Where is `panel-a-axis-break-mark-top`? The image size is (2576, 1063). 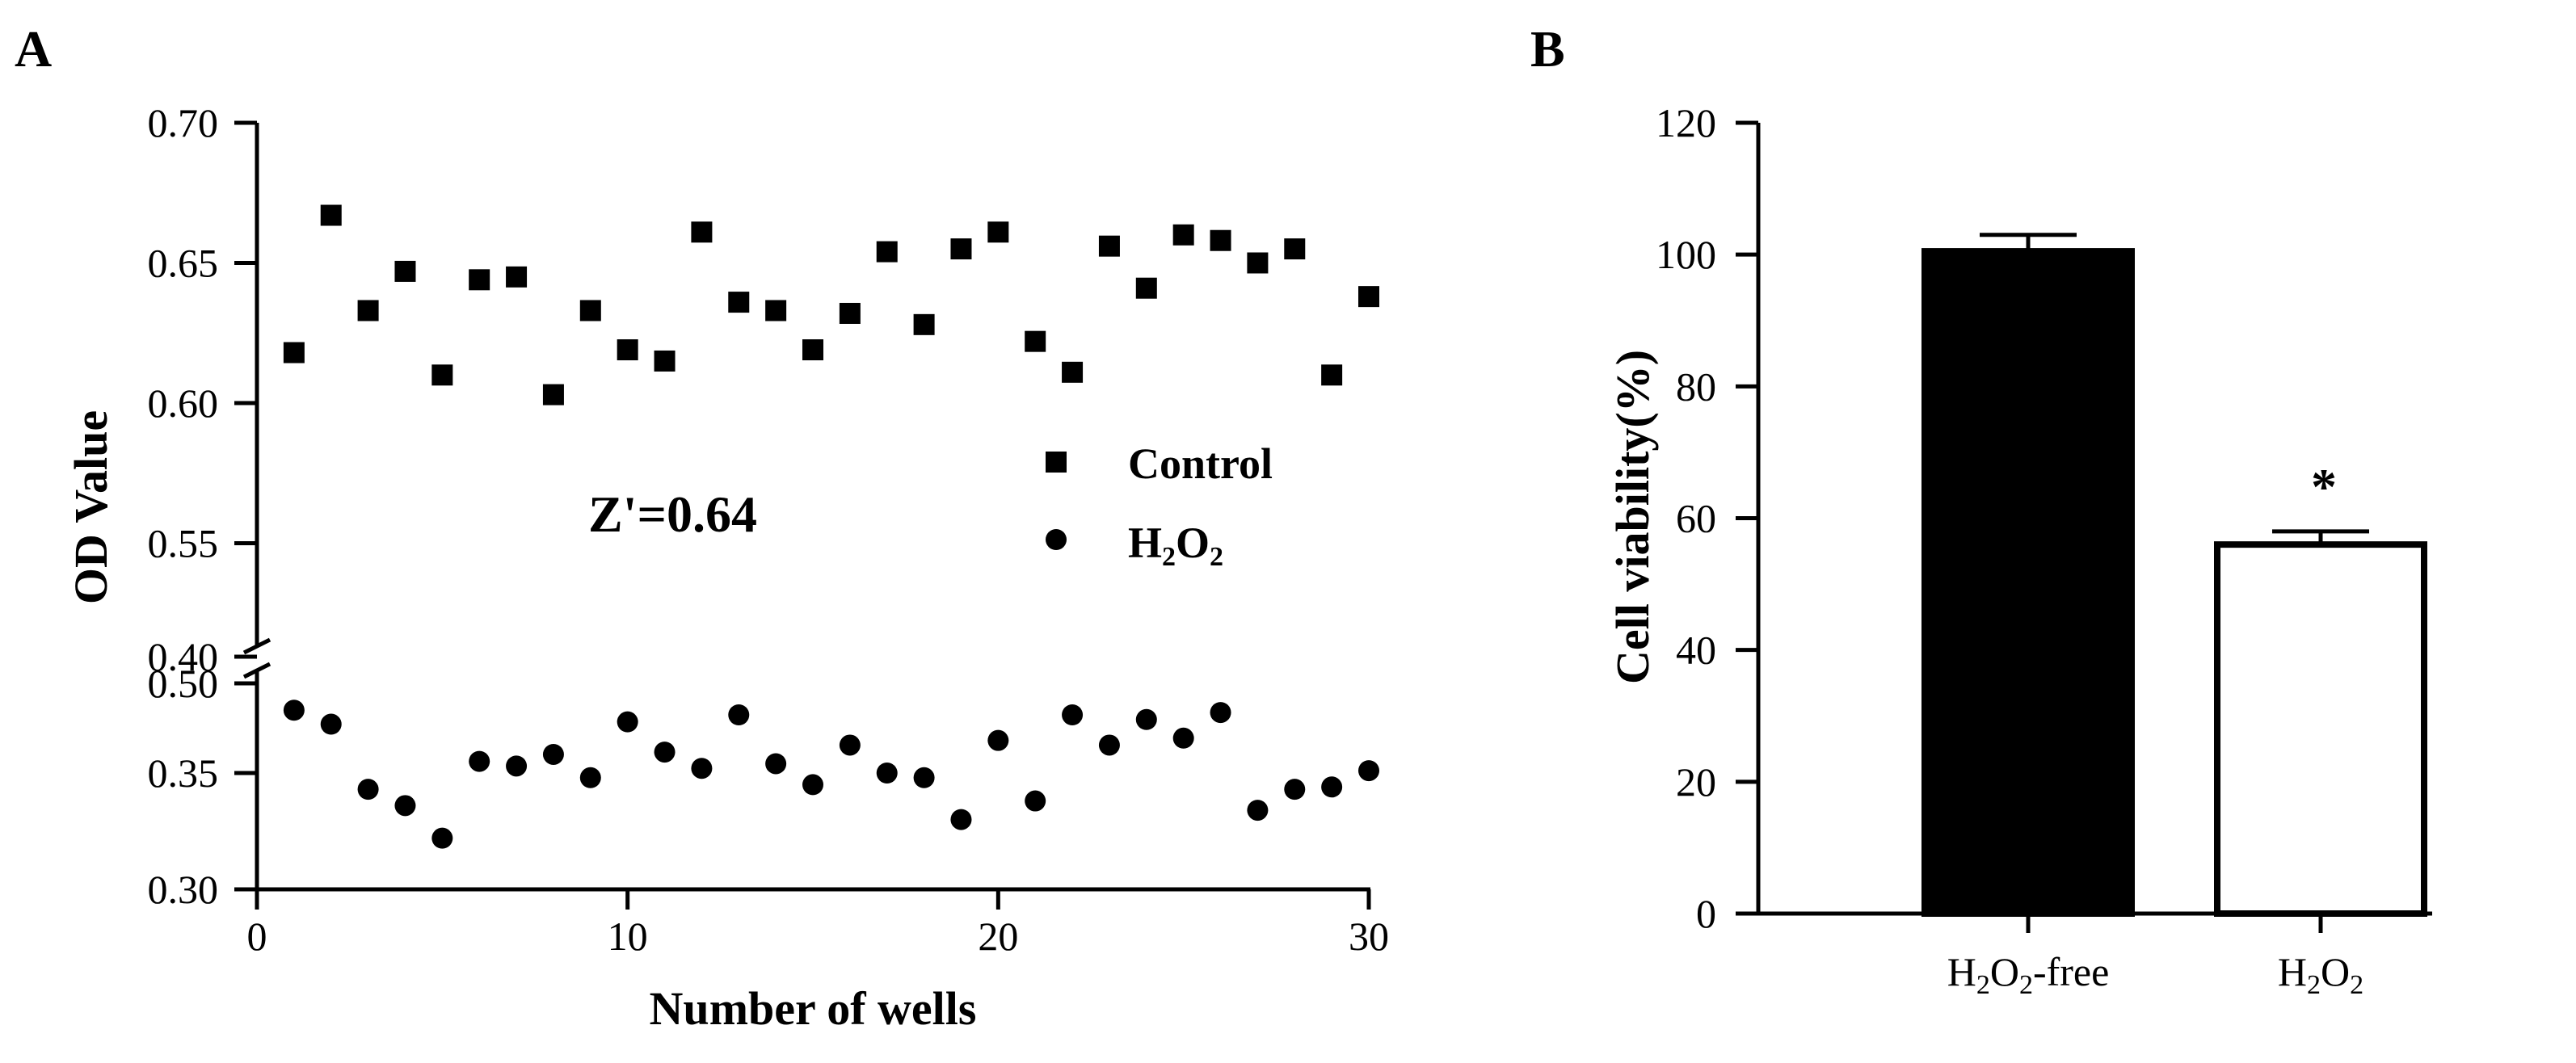
panel-a-axis-break-mark-top is located at coordinates (256, 646).